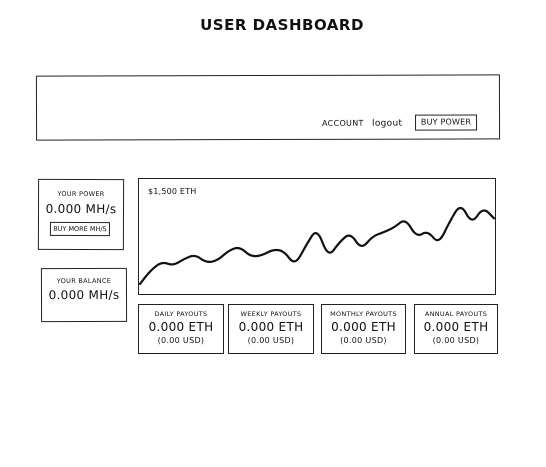  Describe the element at coordinates (181, 314) in the screenshot. I see `daily-payouts-label: Daily Payouts` at that location.